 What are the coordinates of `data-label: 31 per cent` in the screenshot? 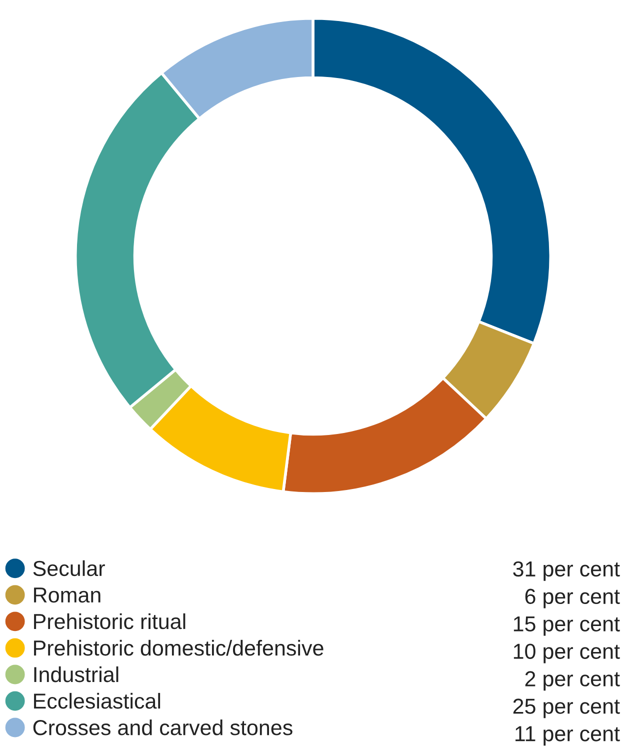 It's located at (566, 571).